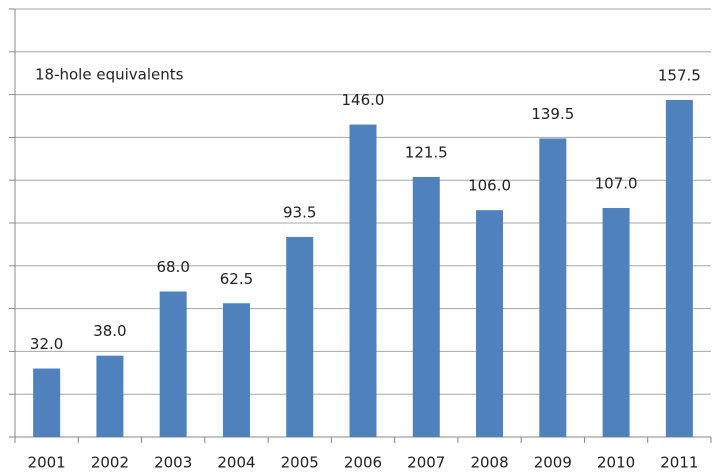  Describe the element at coordinates (489, 186) in the screenshot. I see `value-label: 106.0` at that location.